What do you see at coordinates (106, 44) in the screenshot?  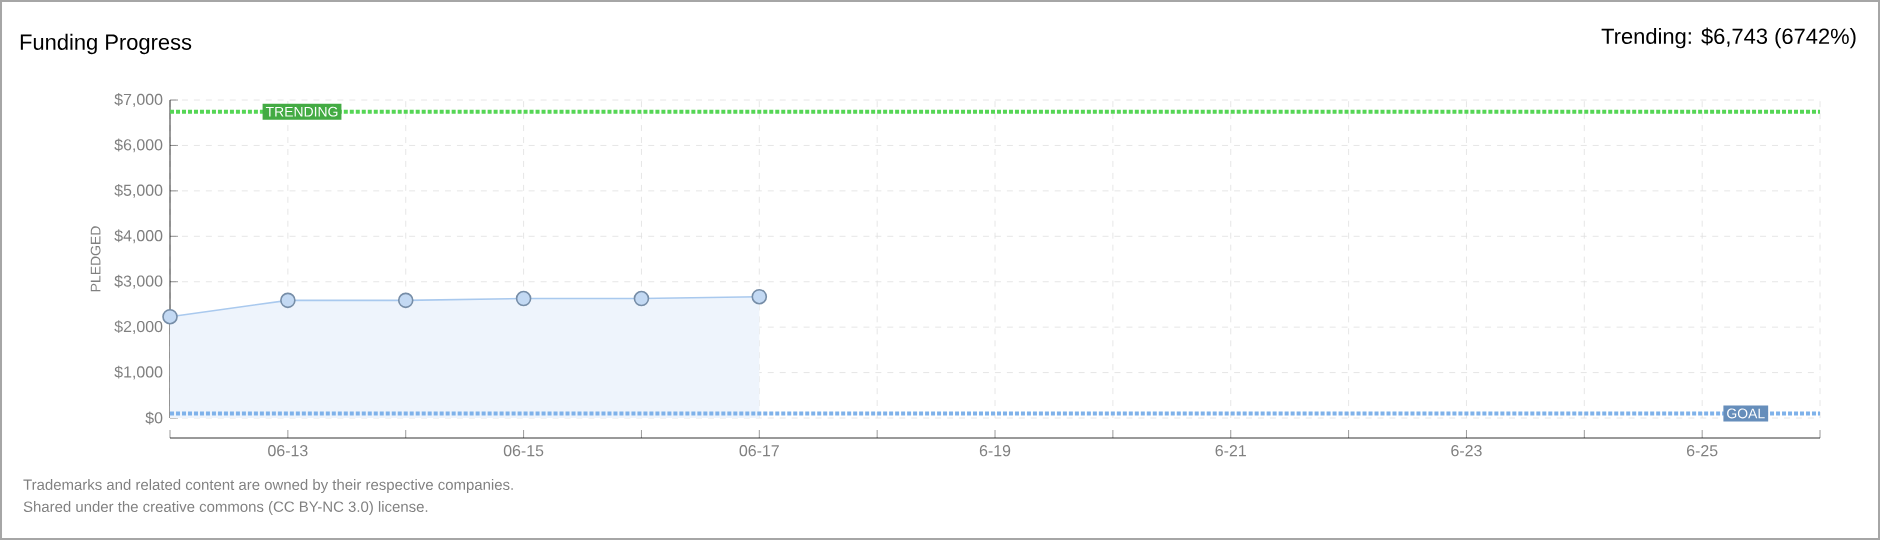 I see `chart-title: Funding Progress` at bounding box center [106, 44].